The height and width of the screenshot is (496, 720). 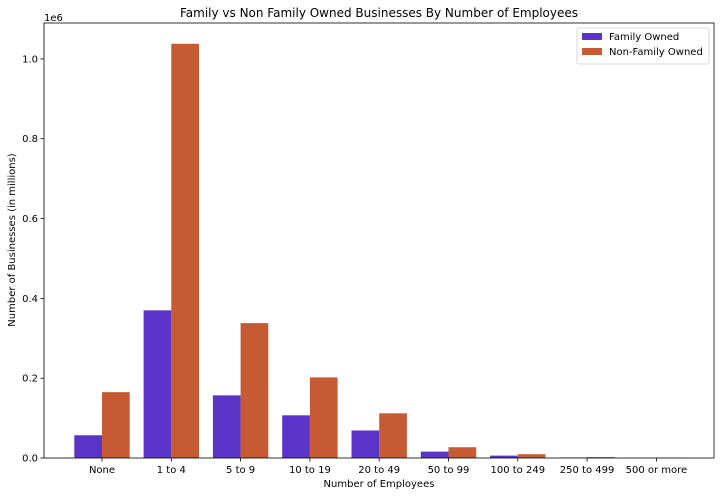 What do you see at coordinates (30, 219) in the screenshot?
I see `y-tick-label: 0.6` at bounding box center [30, 219].